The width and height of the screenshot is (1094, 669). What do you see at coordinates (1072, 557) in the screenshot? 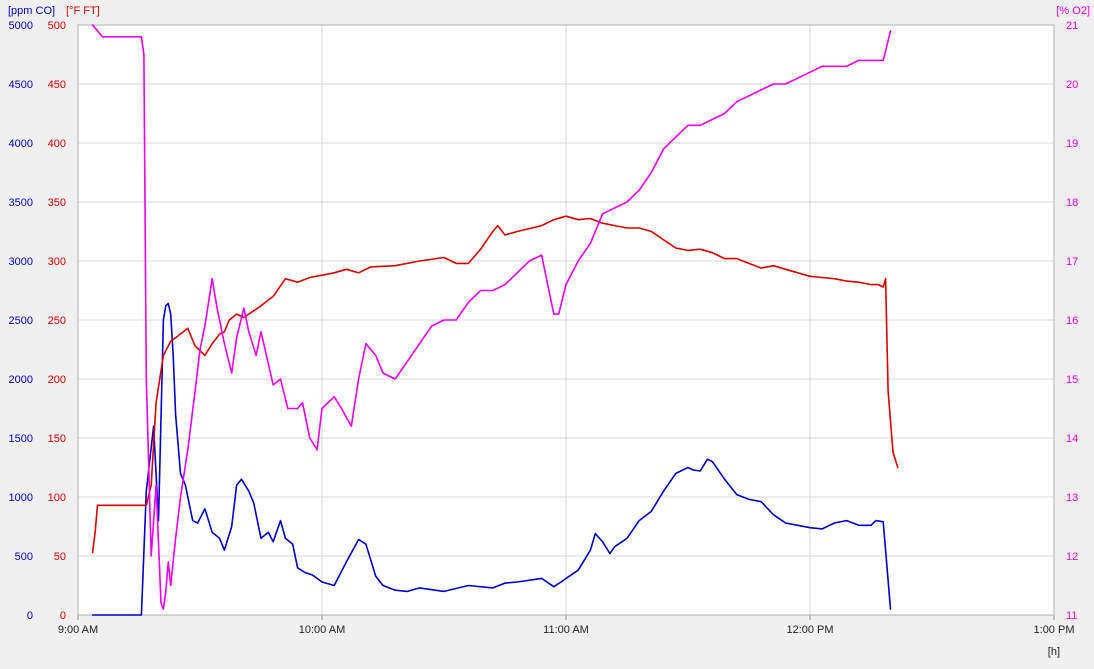
I see `y-tick-label-o2: 12` at bounding box center [1072, 557].